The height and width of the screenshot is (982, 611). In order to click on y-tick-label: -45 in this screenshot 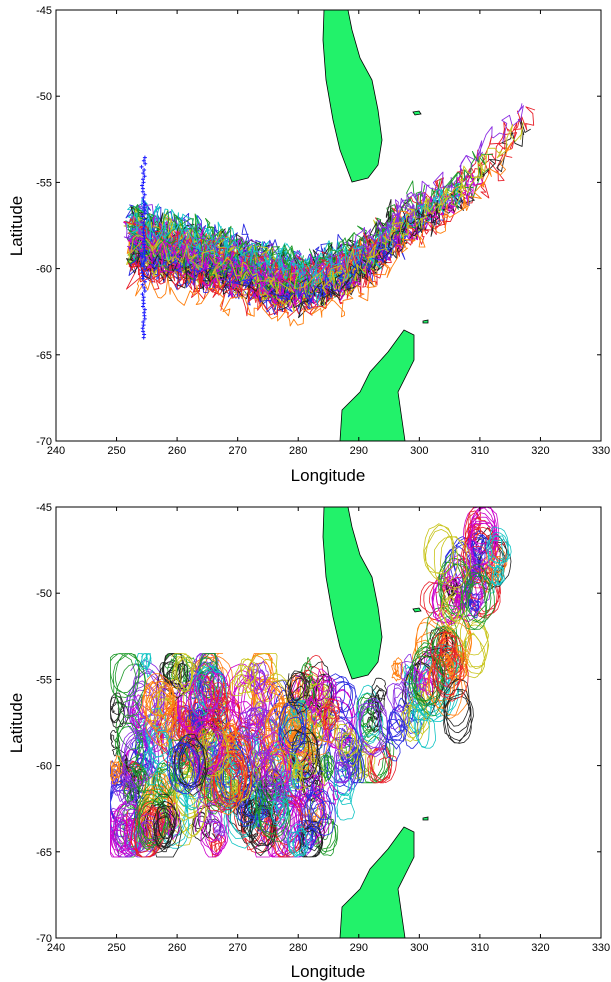, I will do `click(44, 11)`.